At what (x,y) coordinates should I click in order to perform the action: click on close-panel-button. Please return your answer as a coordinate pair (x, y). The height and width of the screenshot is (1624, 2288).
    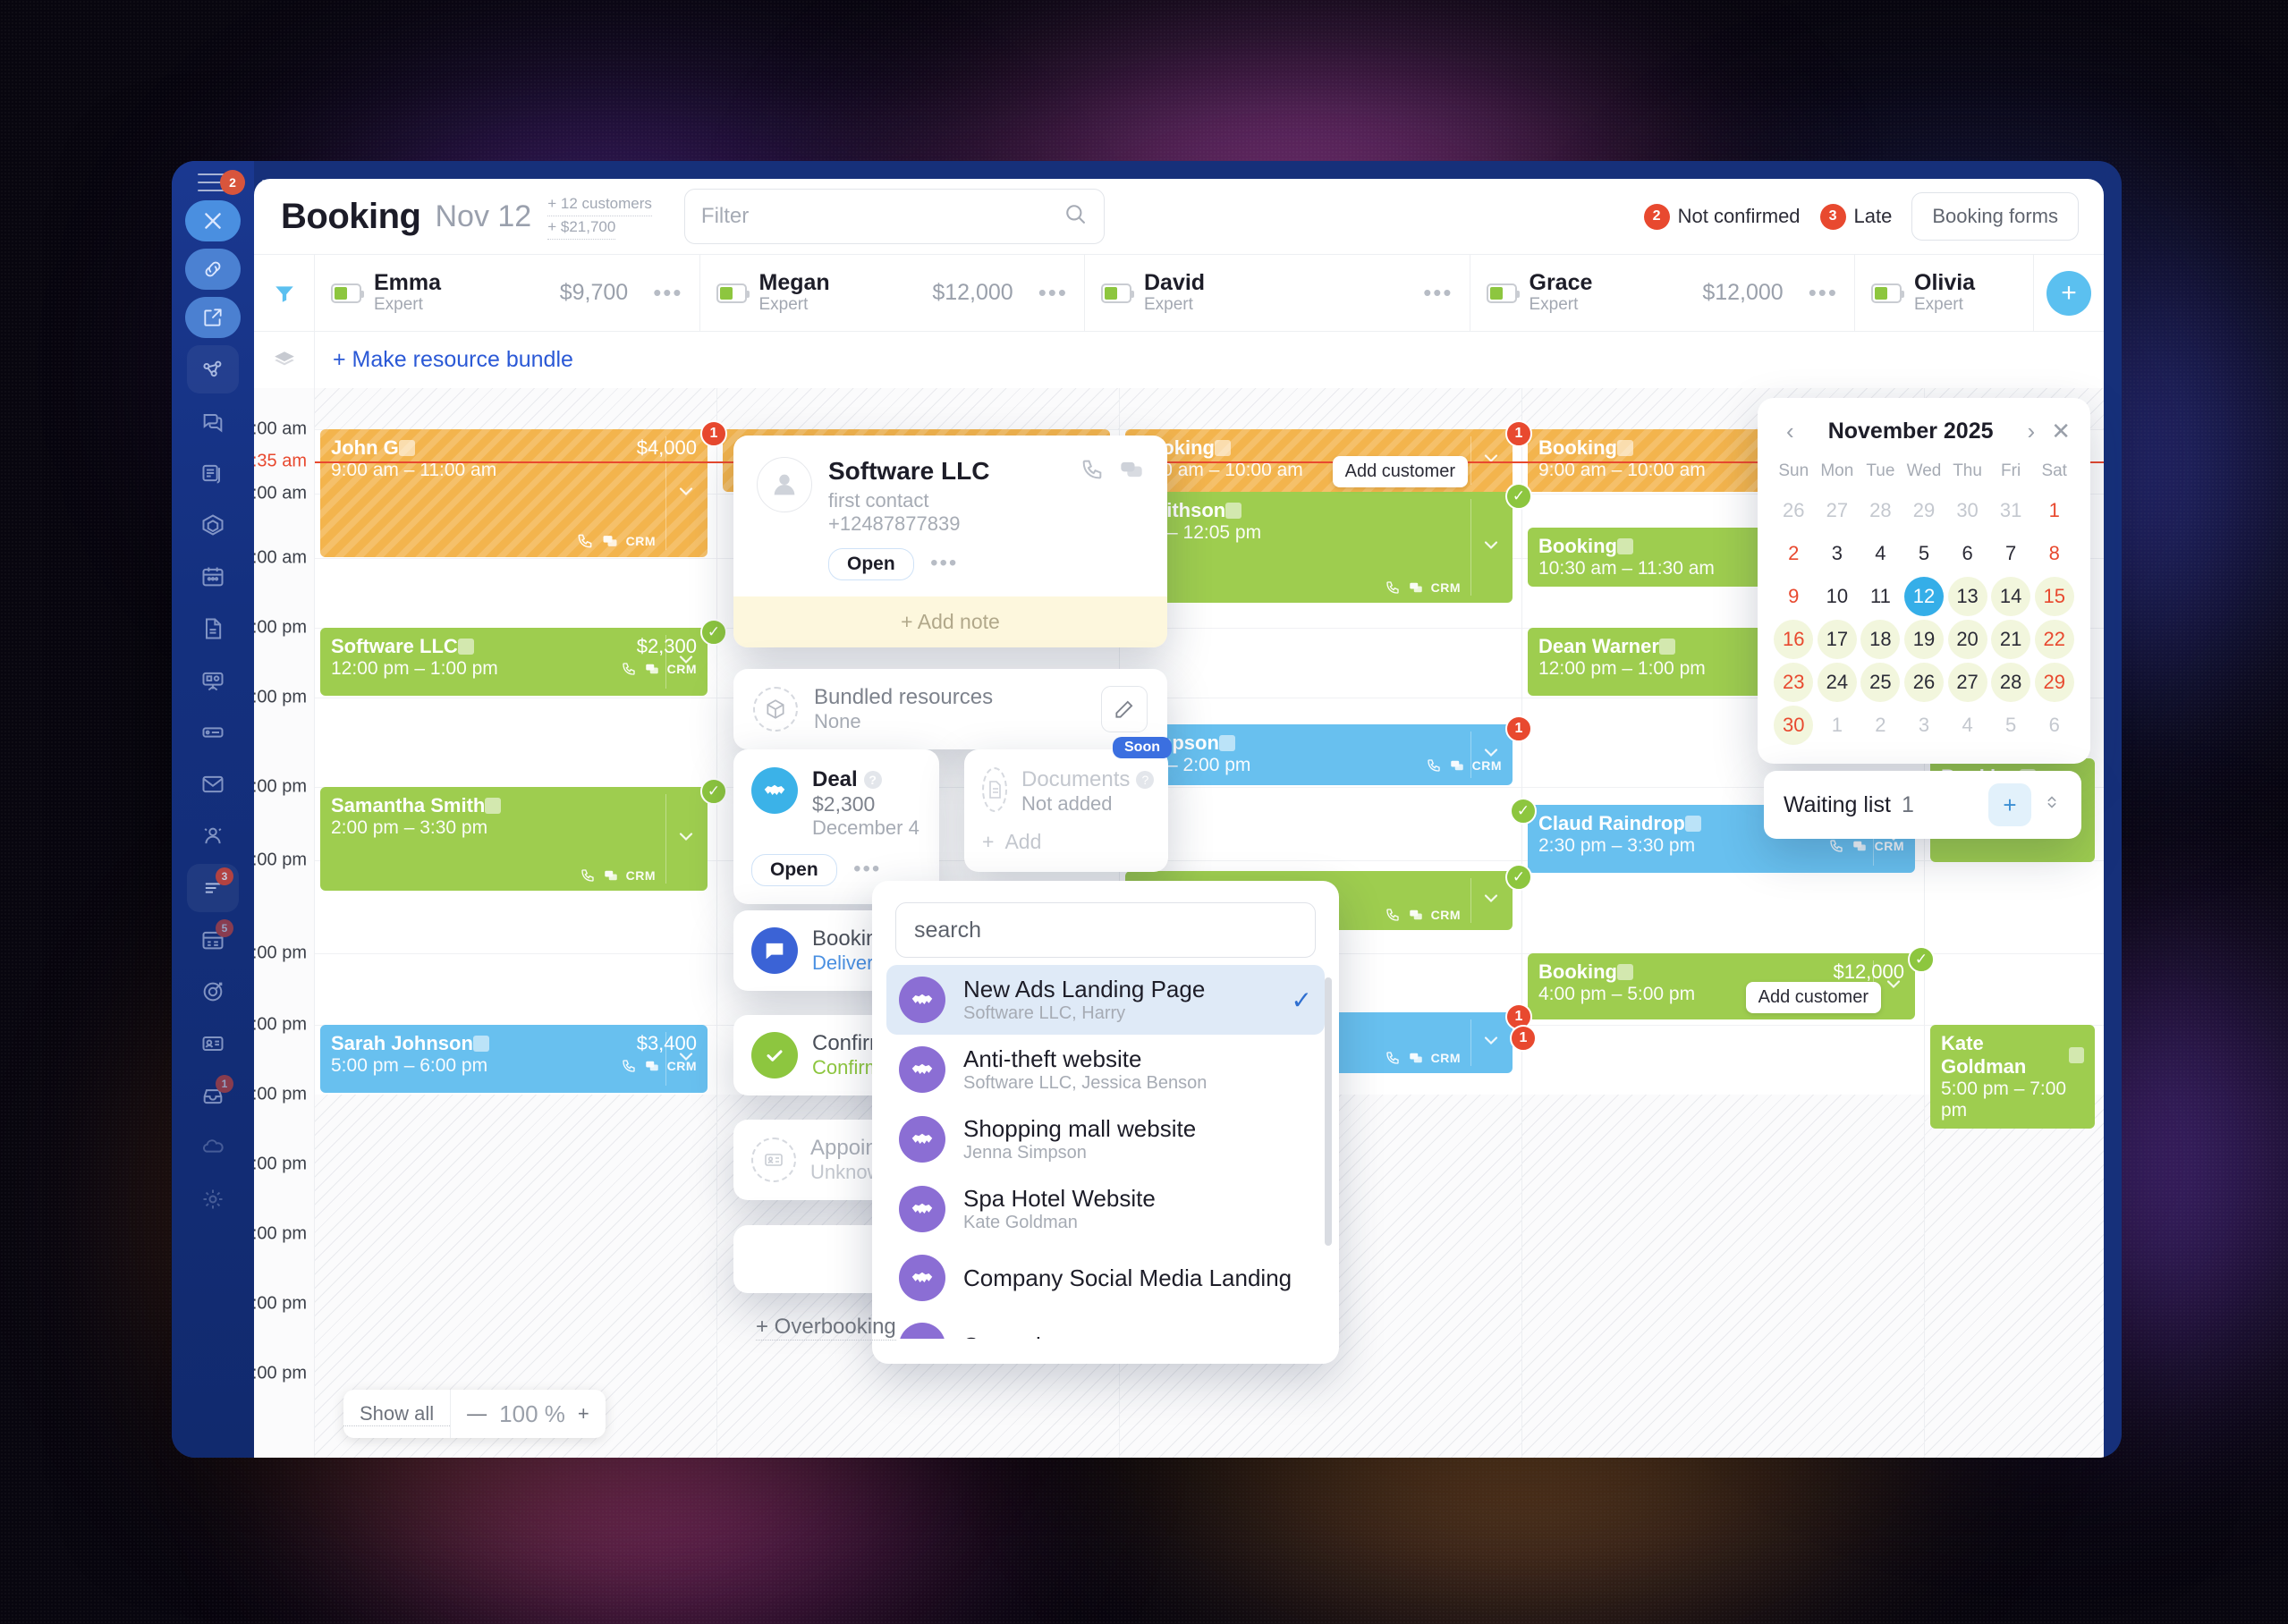
    Looking at the image, I should click on (213, 220).